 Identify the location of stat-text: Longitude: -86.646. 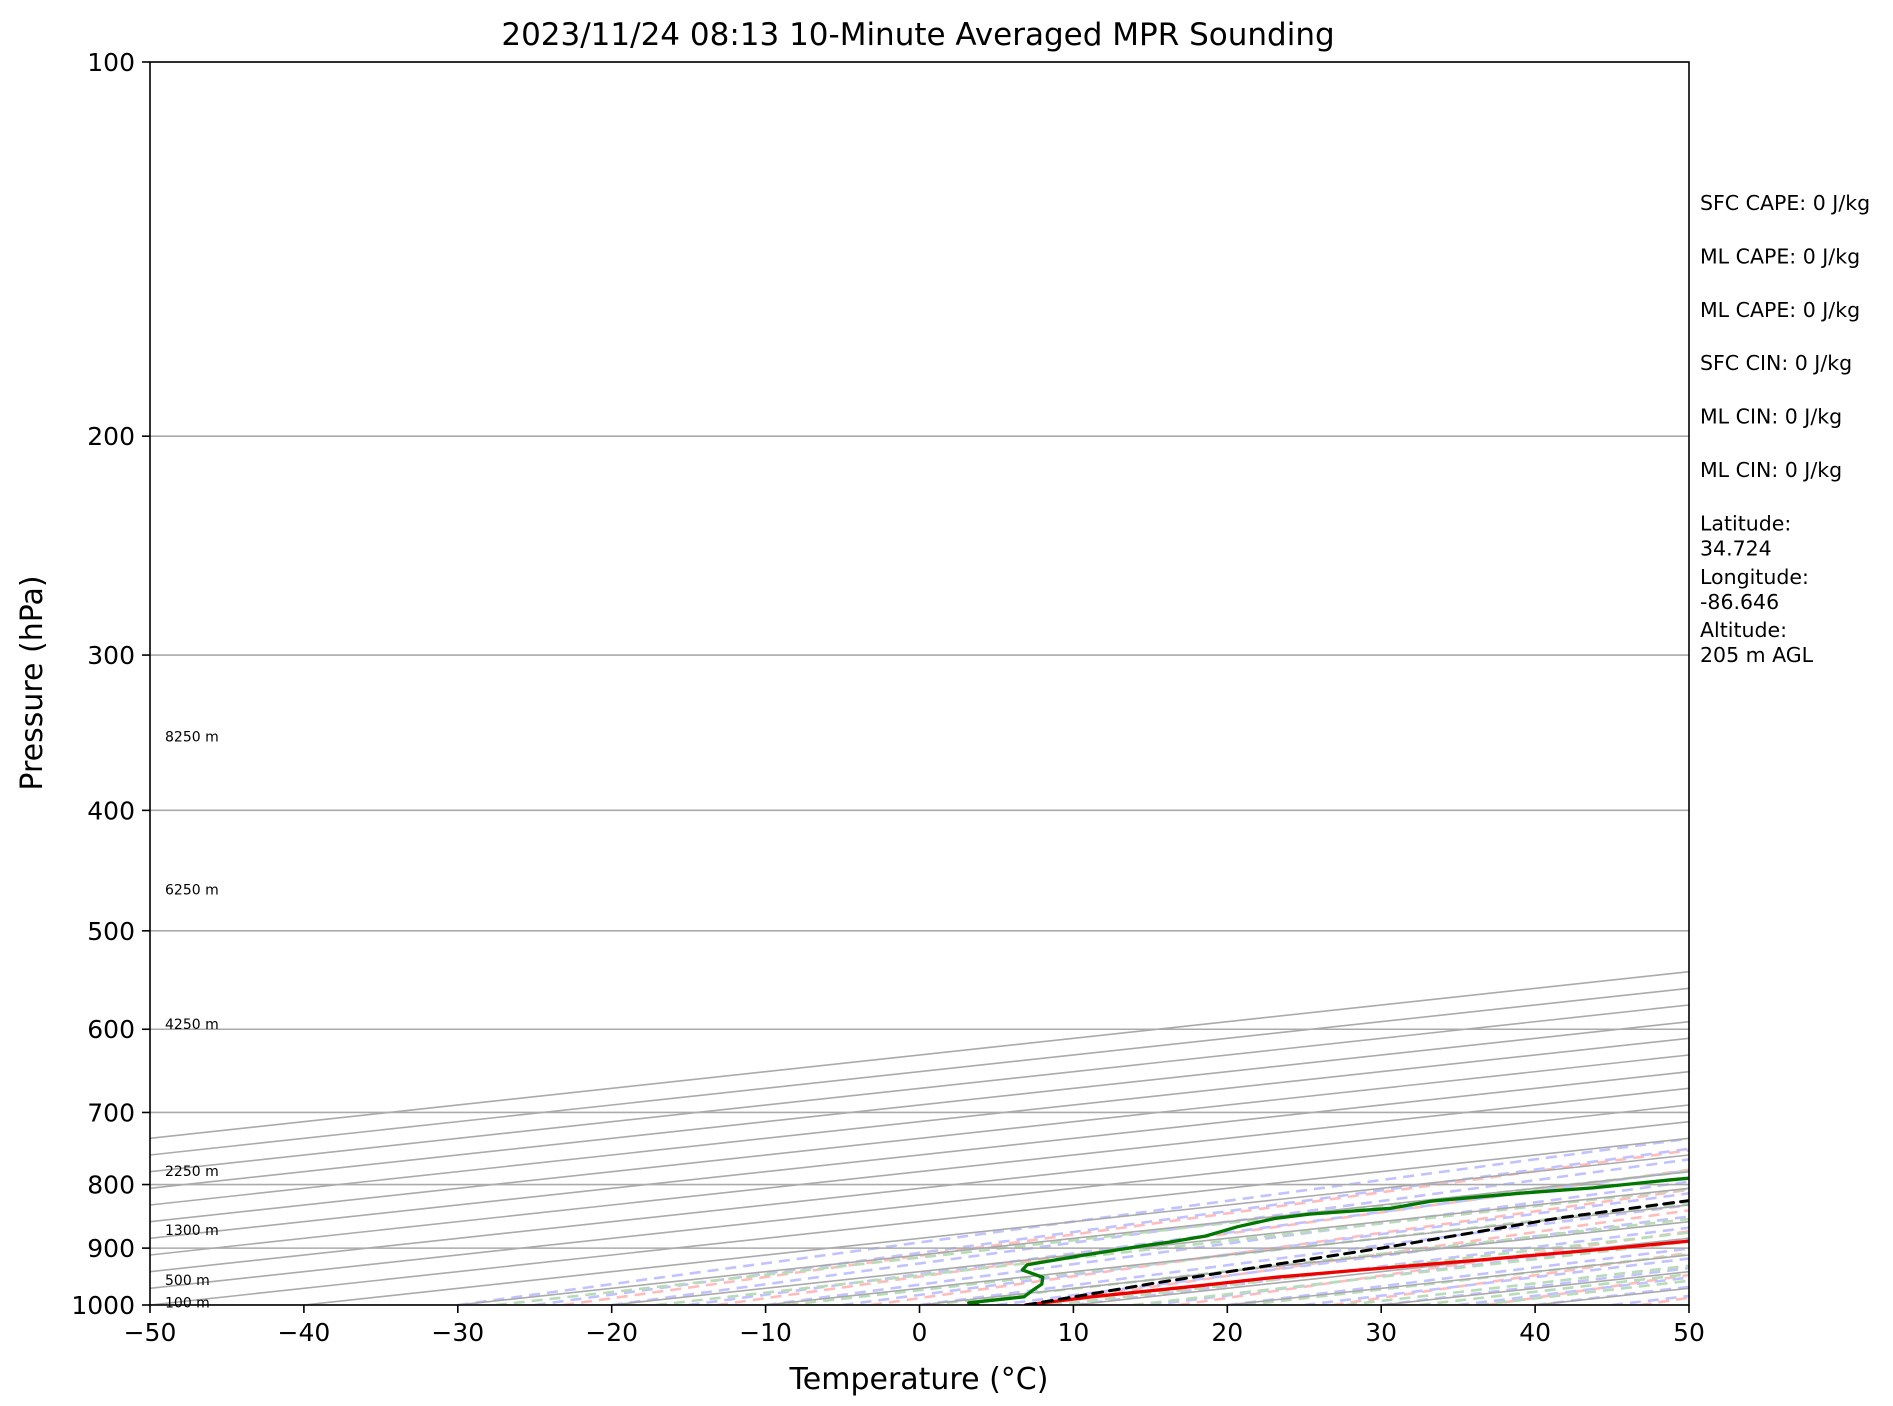
(1754, 589).